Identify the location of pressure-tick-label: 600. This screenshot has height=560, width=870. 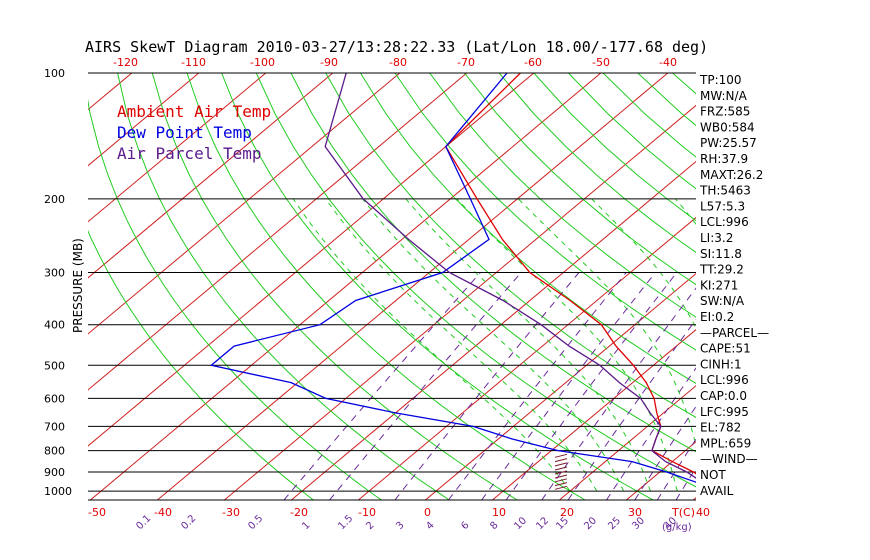
(54, 398).